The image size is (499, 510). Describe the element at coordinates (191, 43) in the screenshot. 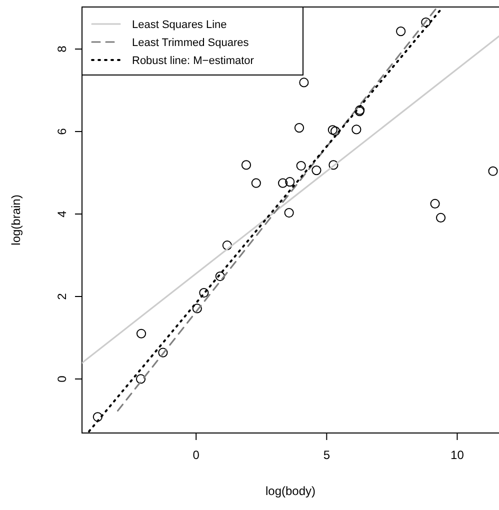

I see `legend-label: Least Trimmed Squares` at that location.